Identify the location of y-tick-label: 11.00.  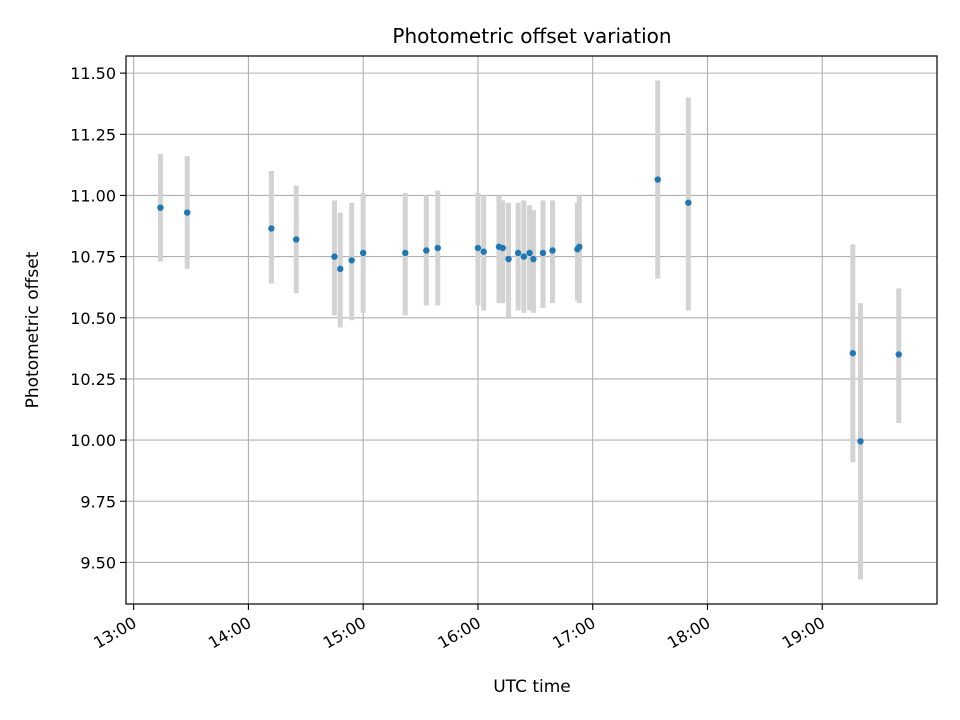
(93, 195).